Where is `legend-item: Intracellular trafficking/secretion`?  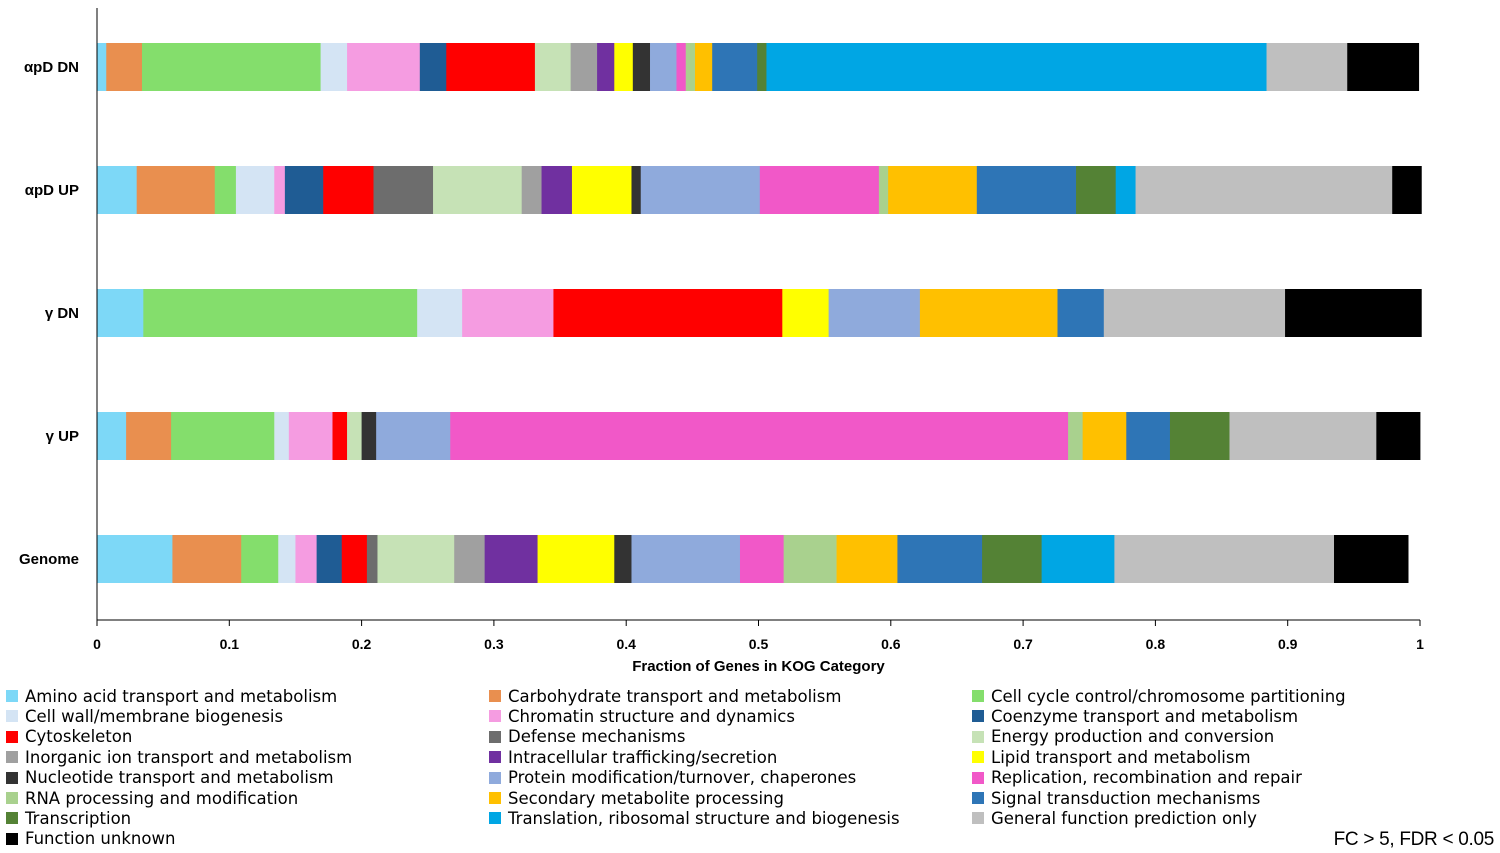 legend-item: Intracellular trafficking/secretion is located at coordinates (633, 757).